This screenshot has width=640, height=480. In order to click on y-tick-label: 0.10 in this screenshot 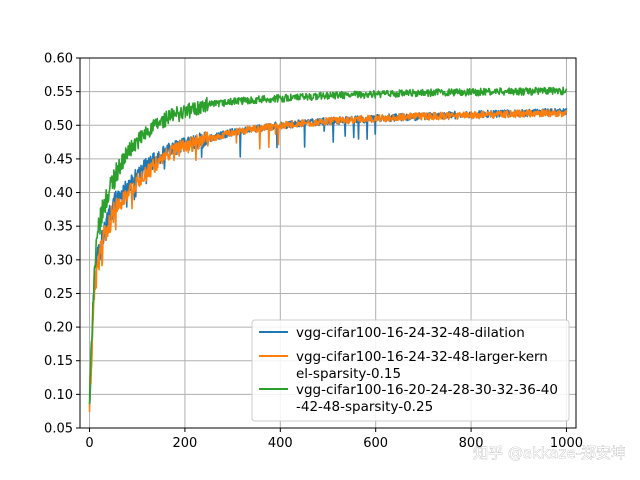, I will do `click(58, 395)`.